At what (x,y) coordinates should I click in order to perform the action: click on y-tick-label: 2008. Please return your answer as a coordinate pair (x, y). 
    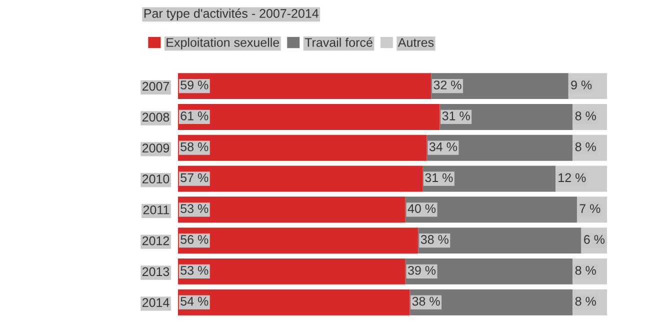
    Looking at the image, I should click on (156, 117).